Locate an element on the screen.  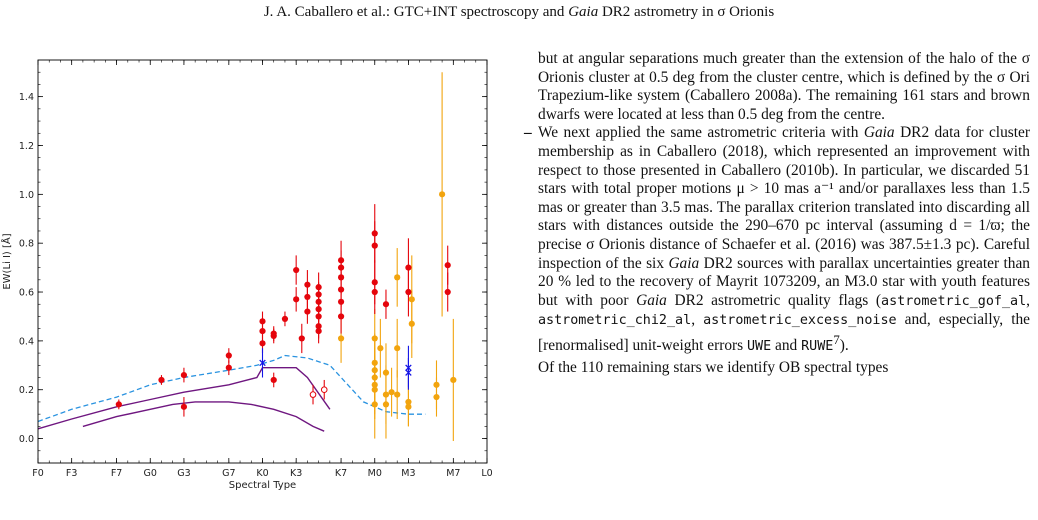
y-tick-label: 0.6 is located at coordinates (26, 293).